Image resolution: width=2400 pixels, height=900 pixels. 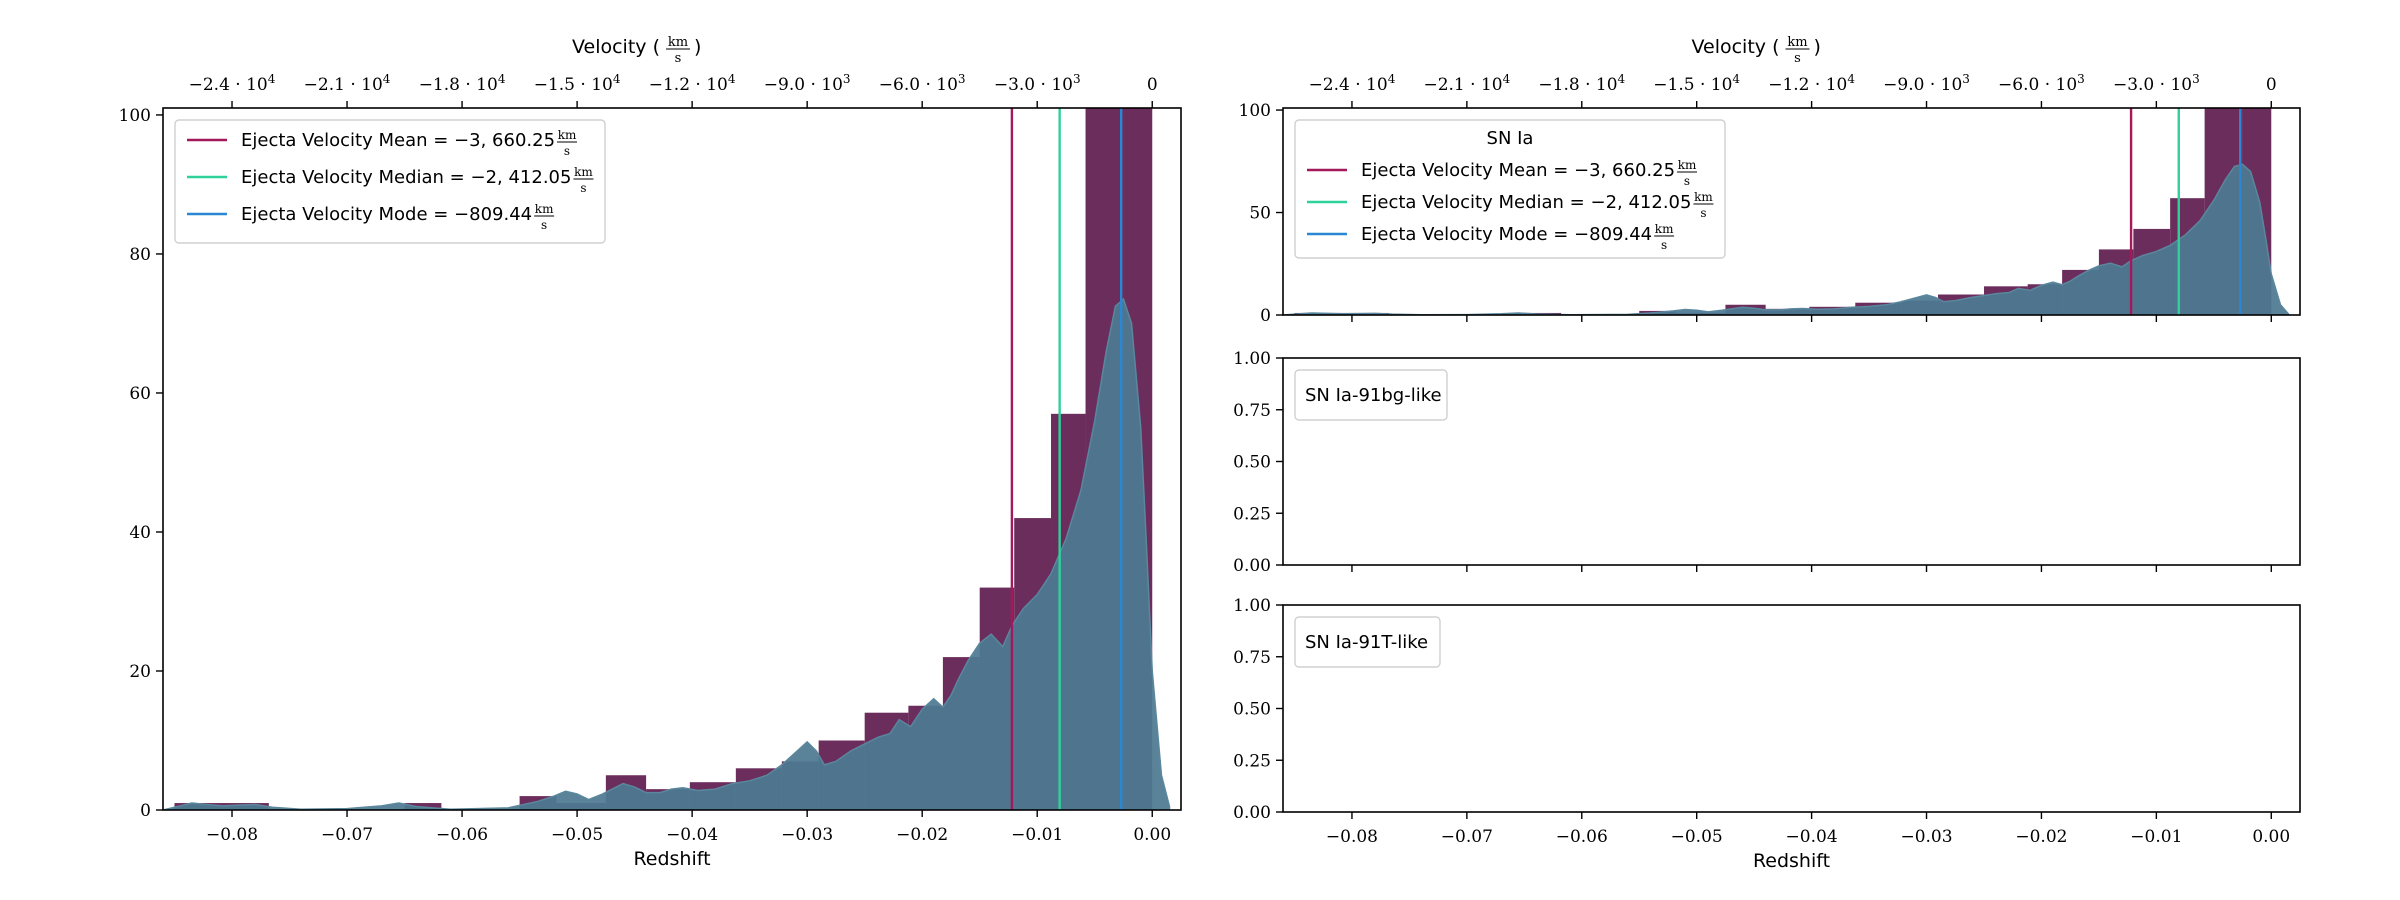 I want to click on snia91t-ytick-label: 0.50, so click(x=1252, y=710).